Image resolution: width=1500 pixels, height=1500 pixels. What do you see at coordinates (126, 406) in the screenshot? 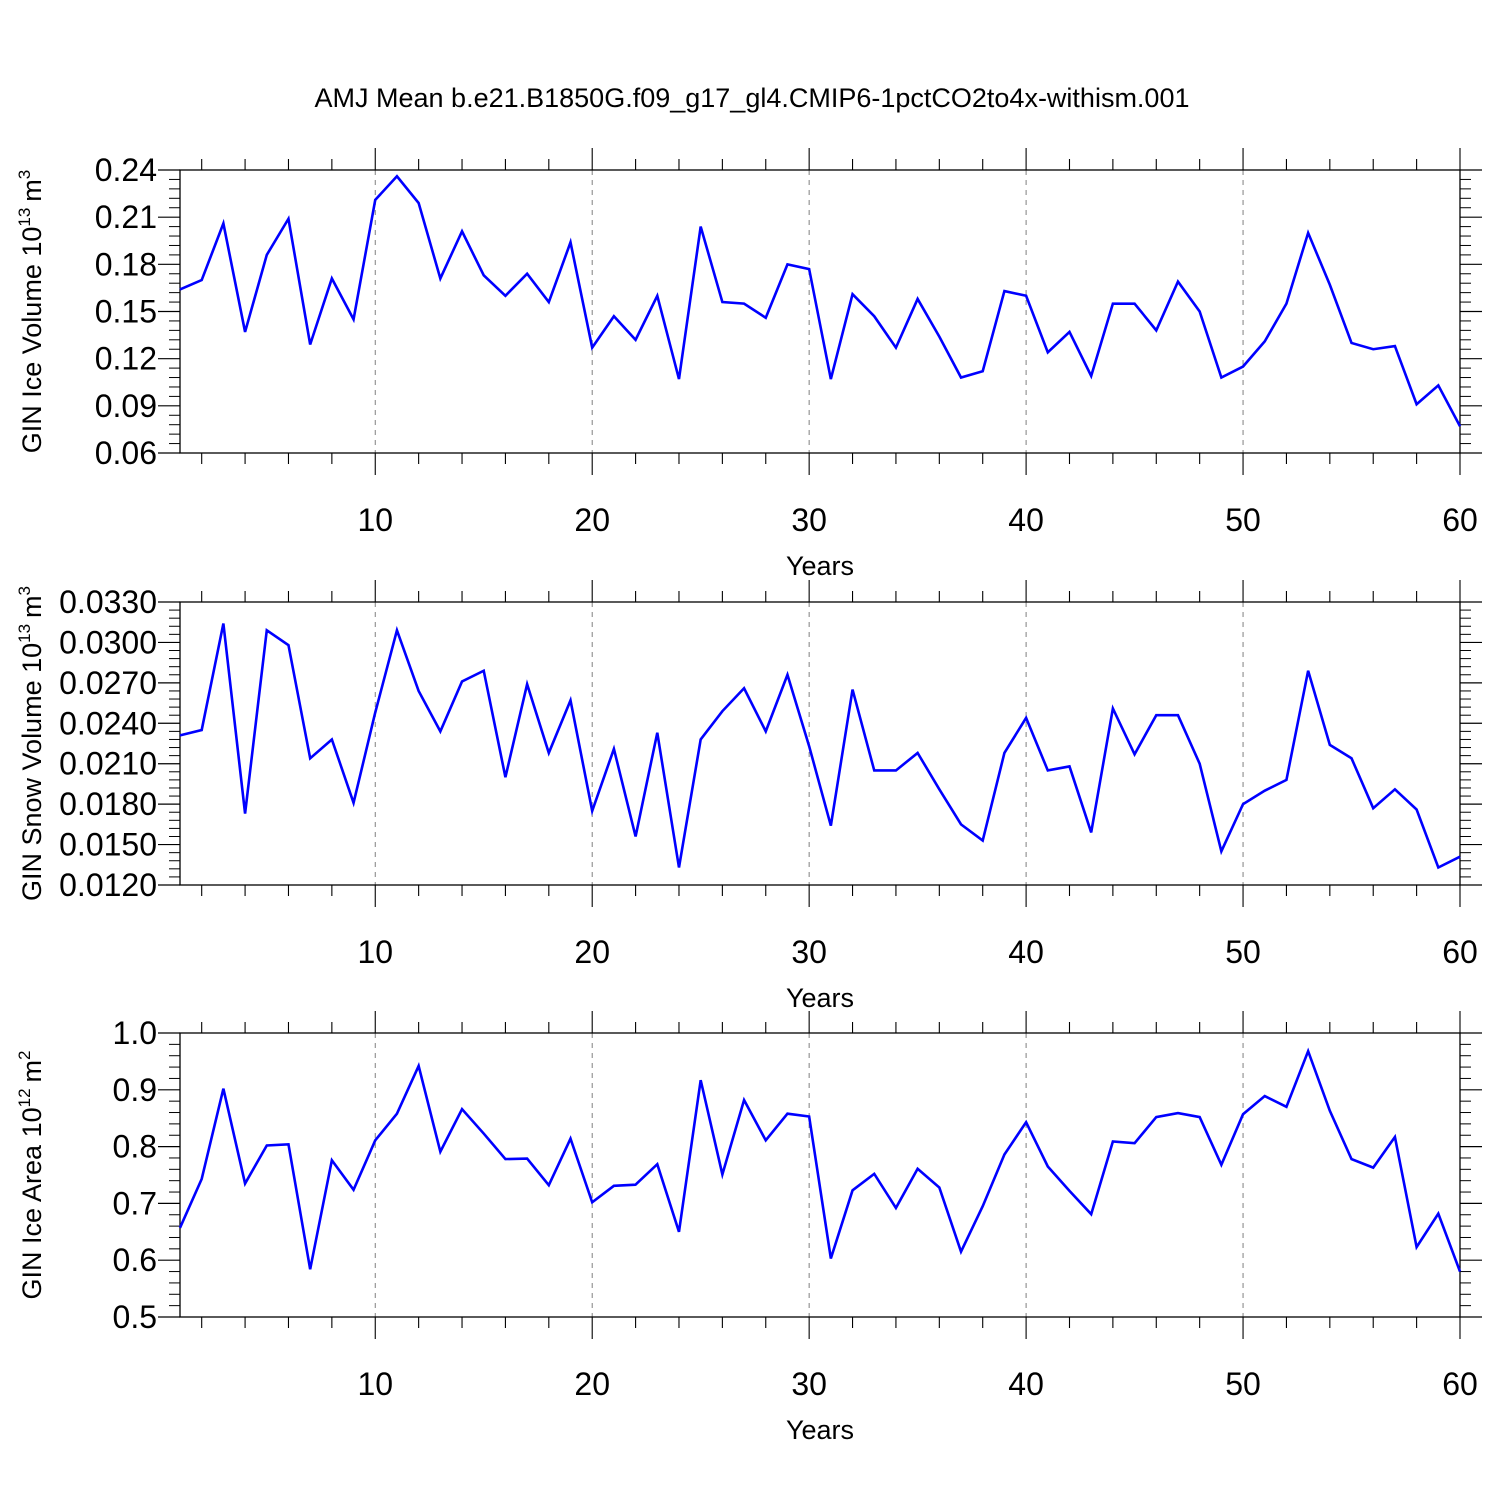
I see `y-tick-label: 0.09` at bounding box center [126, 406].